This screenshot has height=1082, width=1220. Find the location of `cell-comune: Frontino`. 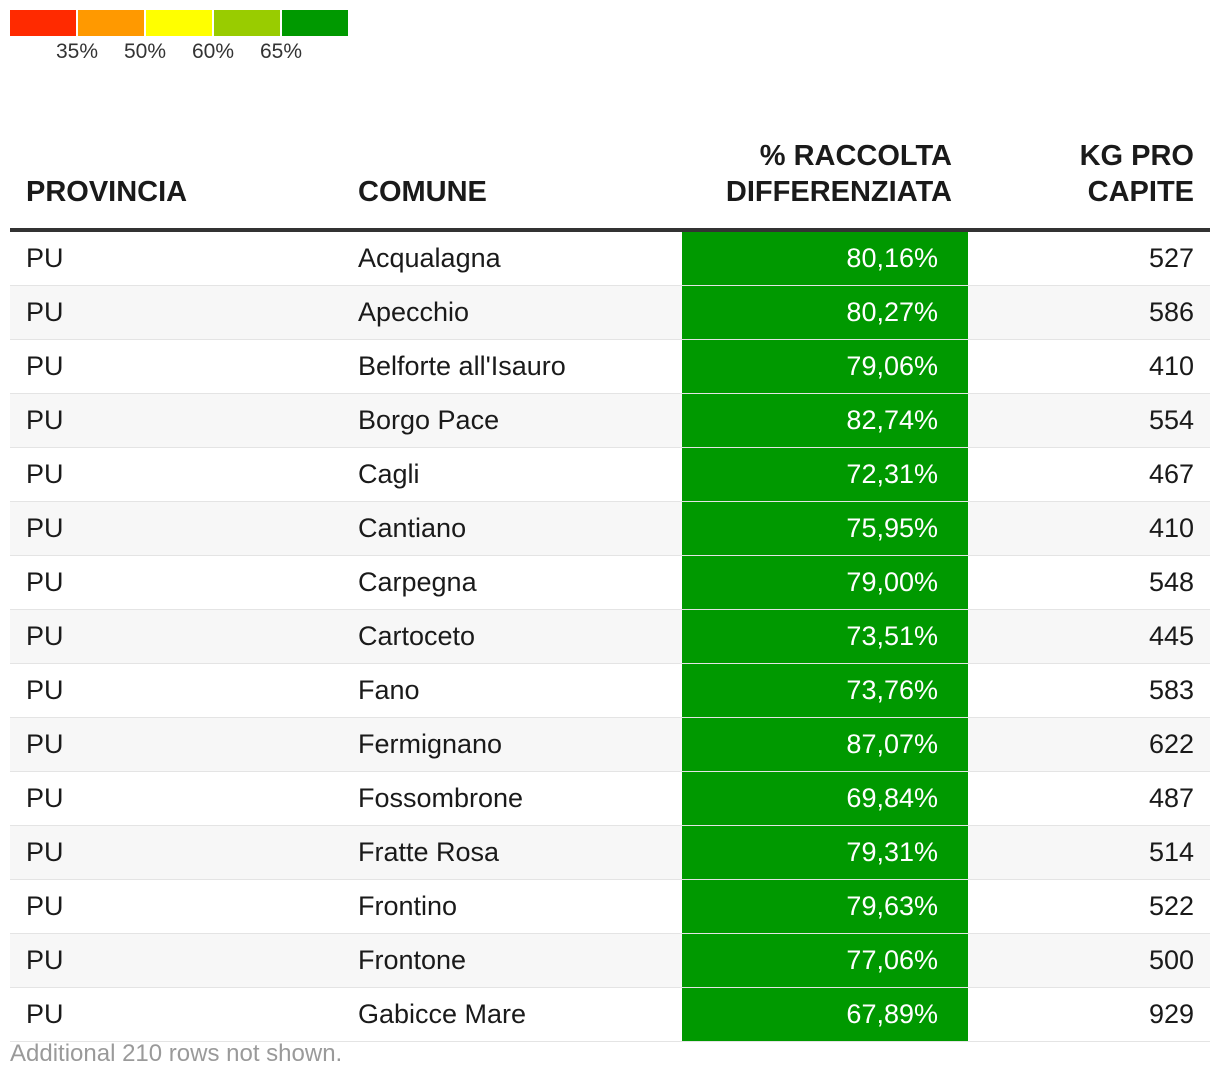

cell-comune: Frontino is located at coordinates (512, 906).